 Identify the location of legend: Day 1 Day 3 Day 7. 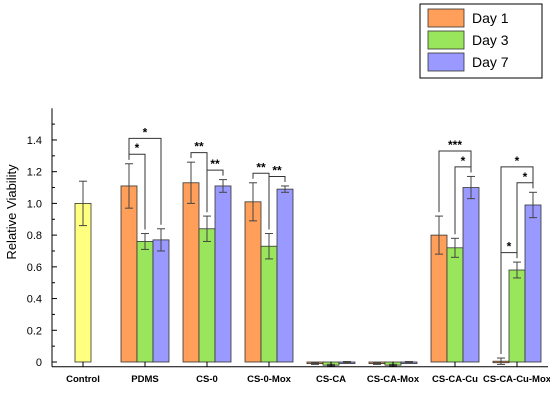
(481, 41).